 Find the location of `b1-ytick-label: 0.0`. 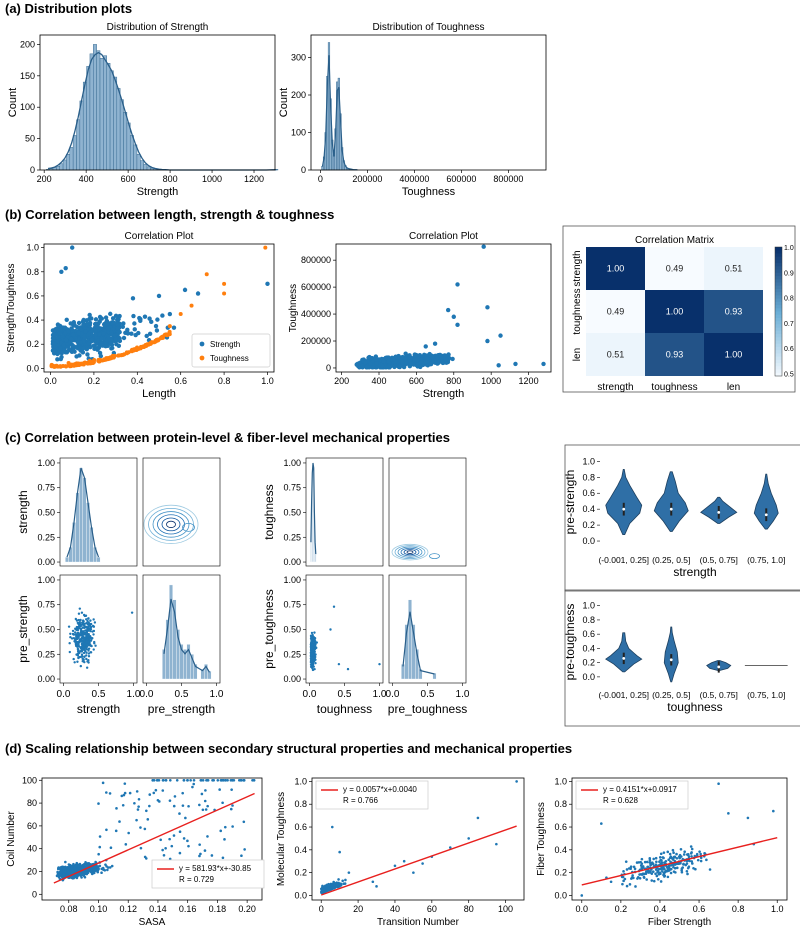

b1-ytick-label: 0.0 is located at coordinates (32, 368).